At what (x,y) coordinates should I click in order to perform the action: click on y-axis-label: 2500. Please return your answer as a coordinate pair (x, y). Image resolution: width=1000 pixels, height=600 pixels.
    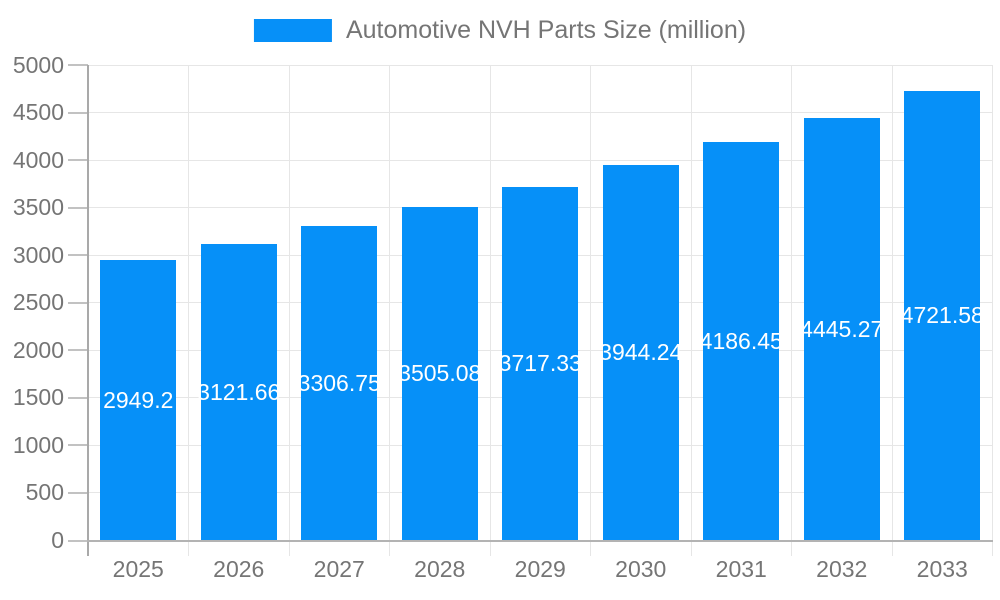
    Looking at the image, I should click on (38, 302).